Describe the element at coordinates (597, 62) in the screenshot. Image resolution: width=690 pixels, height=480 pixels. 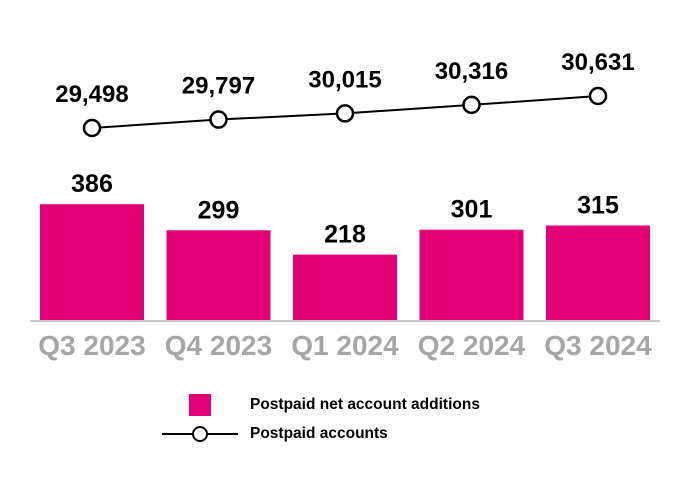
I see `line-value-label-q3-2024: 30,631` at that location.